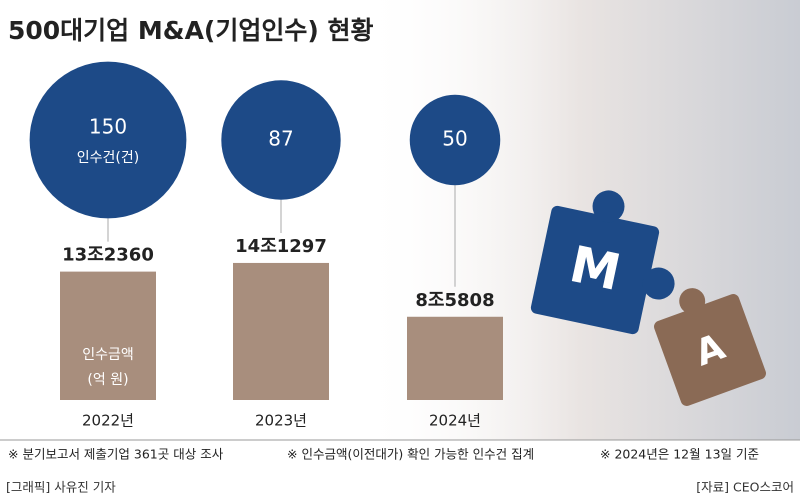  What do you see at coordinates (455, 421) in the screenshot?
I see `x-tick-label: 2024년` at bounding box center [455, 421].